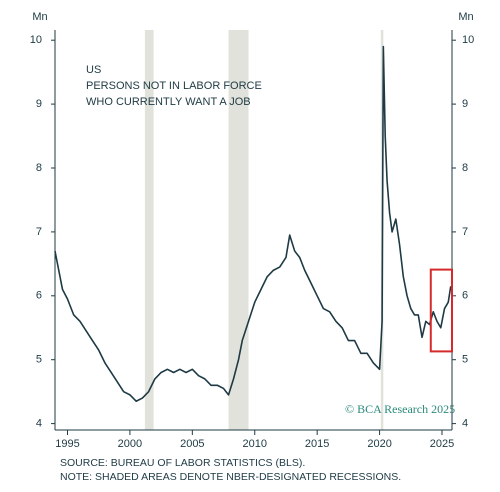 The width and height of the screenshot is (500, 492). What do you see at coordinates (39, 296) in the screenshot?
I see `y-tick-label: 6` at bounding box center [39, 296].